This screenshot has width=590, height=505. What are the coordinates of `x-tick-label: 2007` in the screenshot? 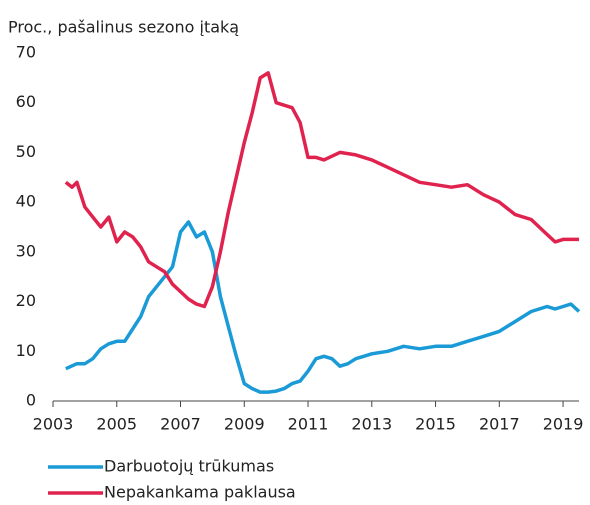 It's located at (180, 424).